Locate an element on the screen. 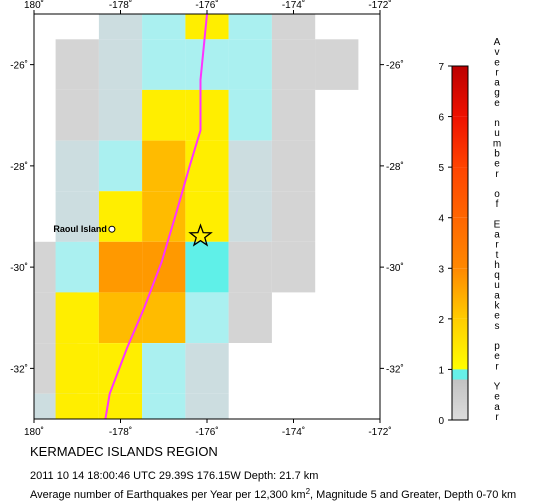 The image size is (549, 504). colorbar-title-char: m is located at coordinates (497, 143).